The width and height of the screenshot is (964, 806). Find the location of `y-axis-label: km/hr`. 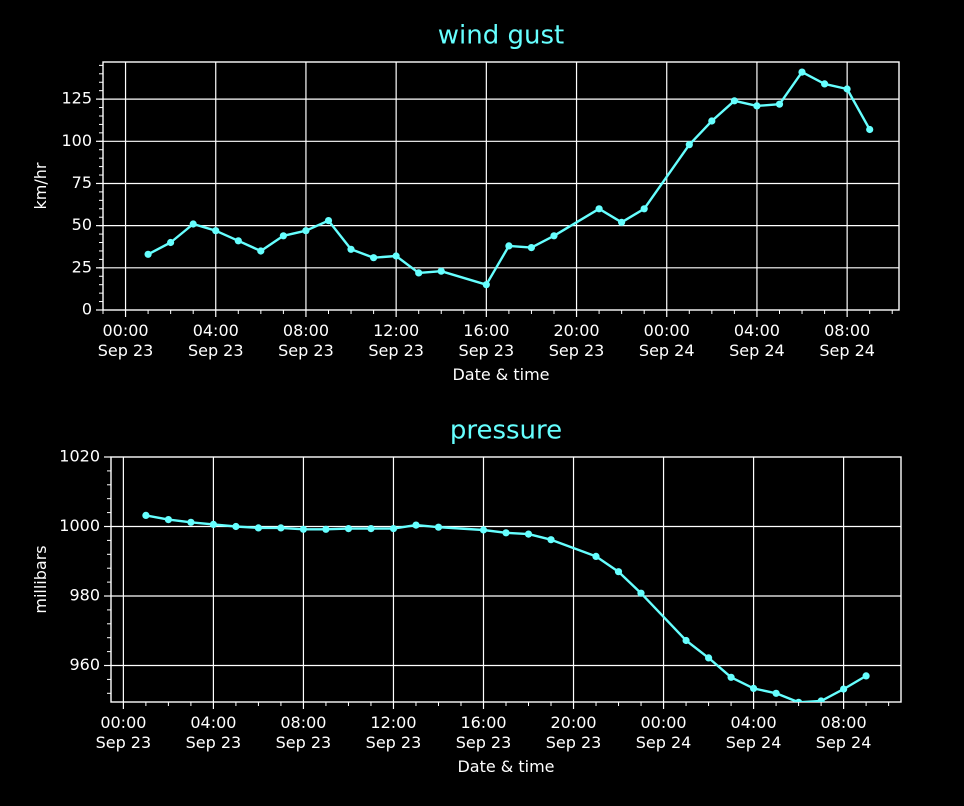

y-axis-label: km/hr is located at coordinates (40, 185).